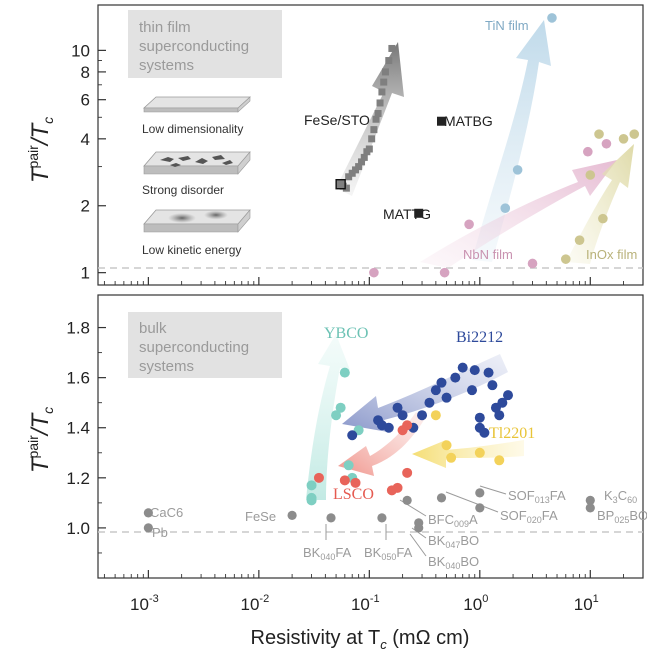 The width and height of the screenshot is (647, 661). What do you see at coordinates (453, 520) in the screenshot?
I see `point-label-bfc009a: BFC009A` at bounding box center [453, 520].